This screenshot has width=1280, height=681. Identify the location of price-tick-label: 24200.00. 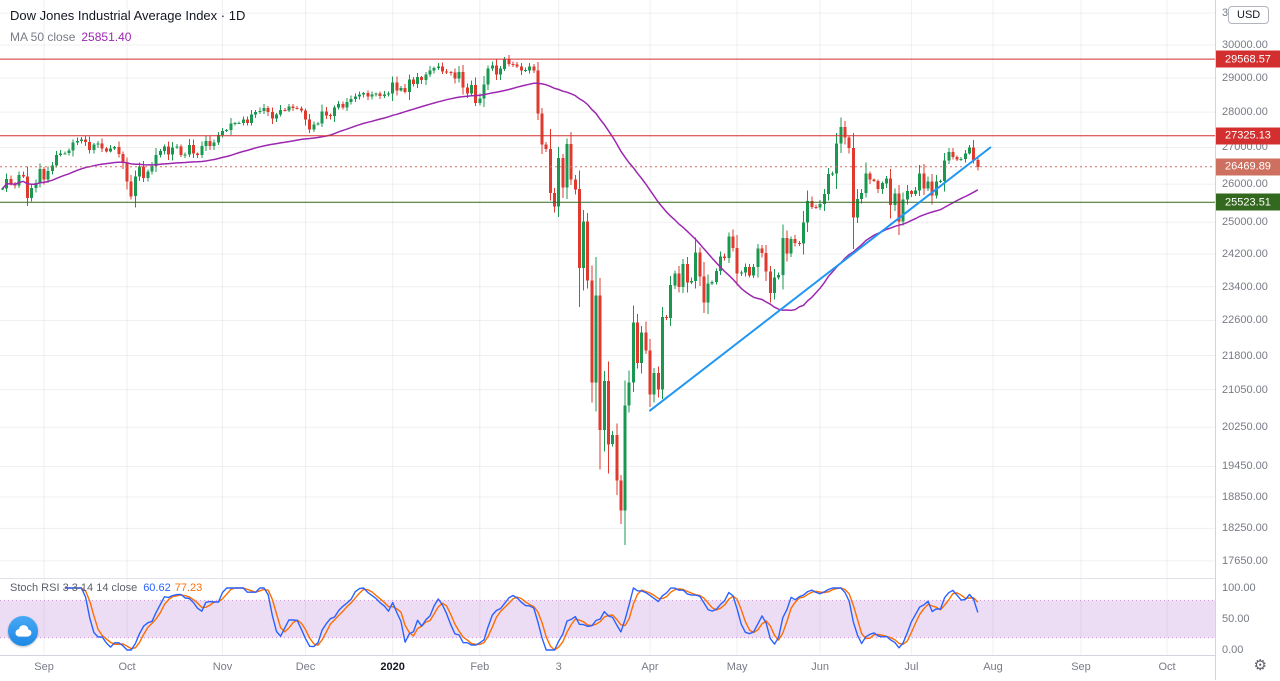
(1245, 254).